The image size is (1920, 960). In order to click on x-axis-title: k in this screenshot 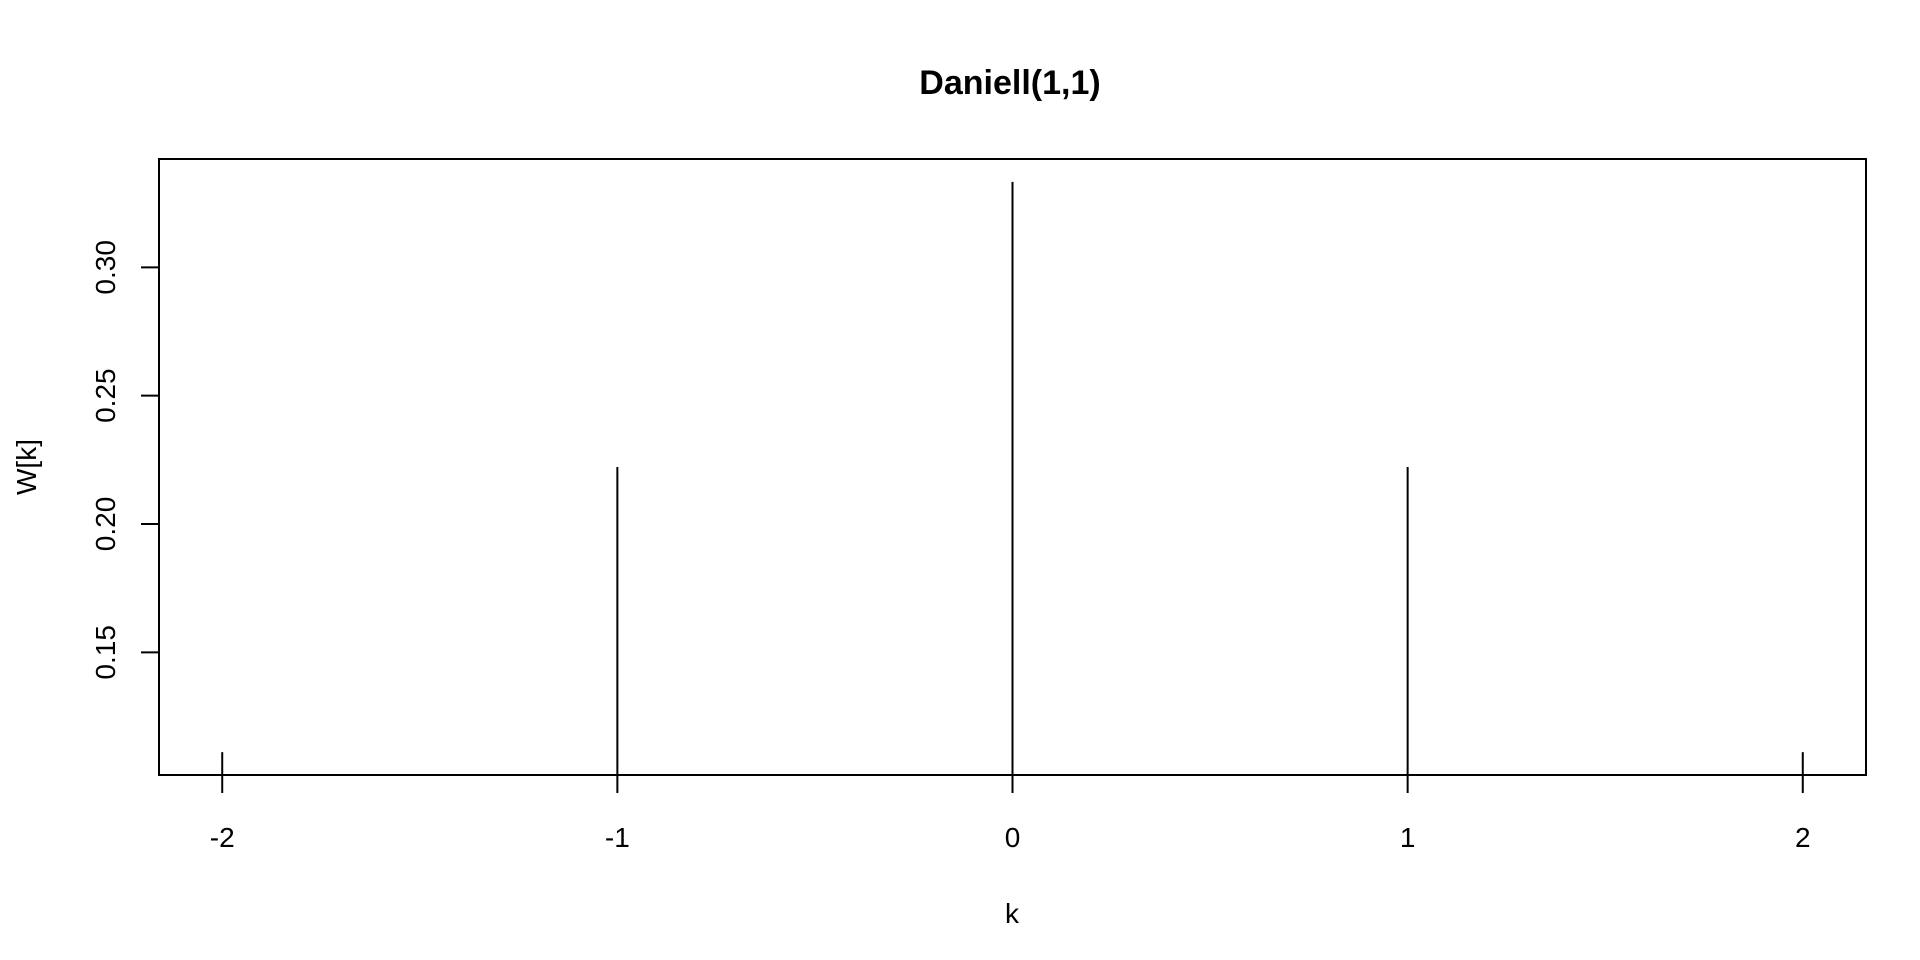, I will do `click(1012, 913)`.